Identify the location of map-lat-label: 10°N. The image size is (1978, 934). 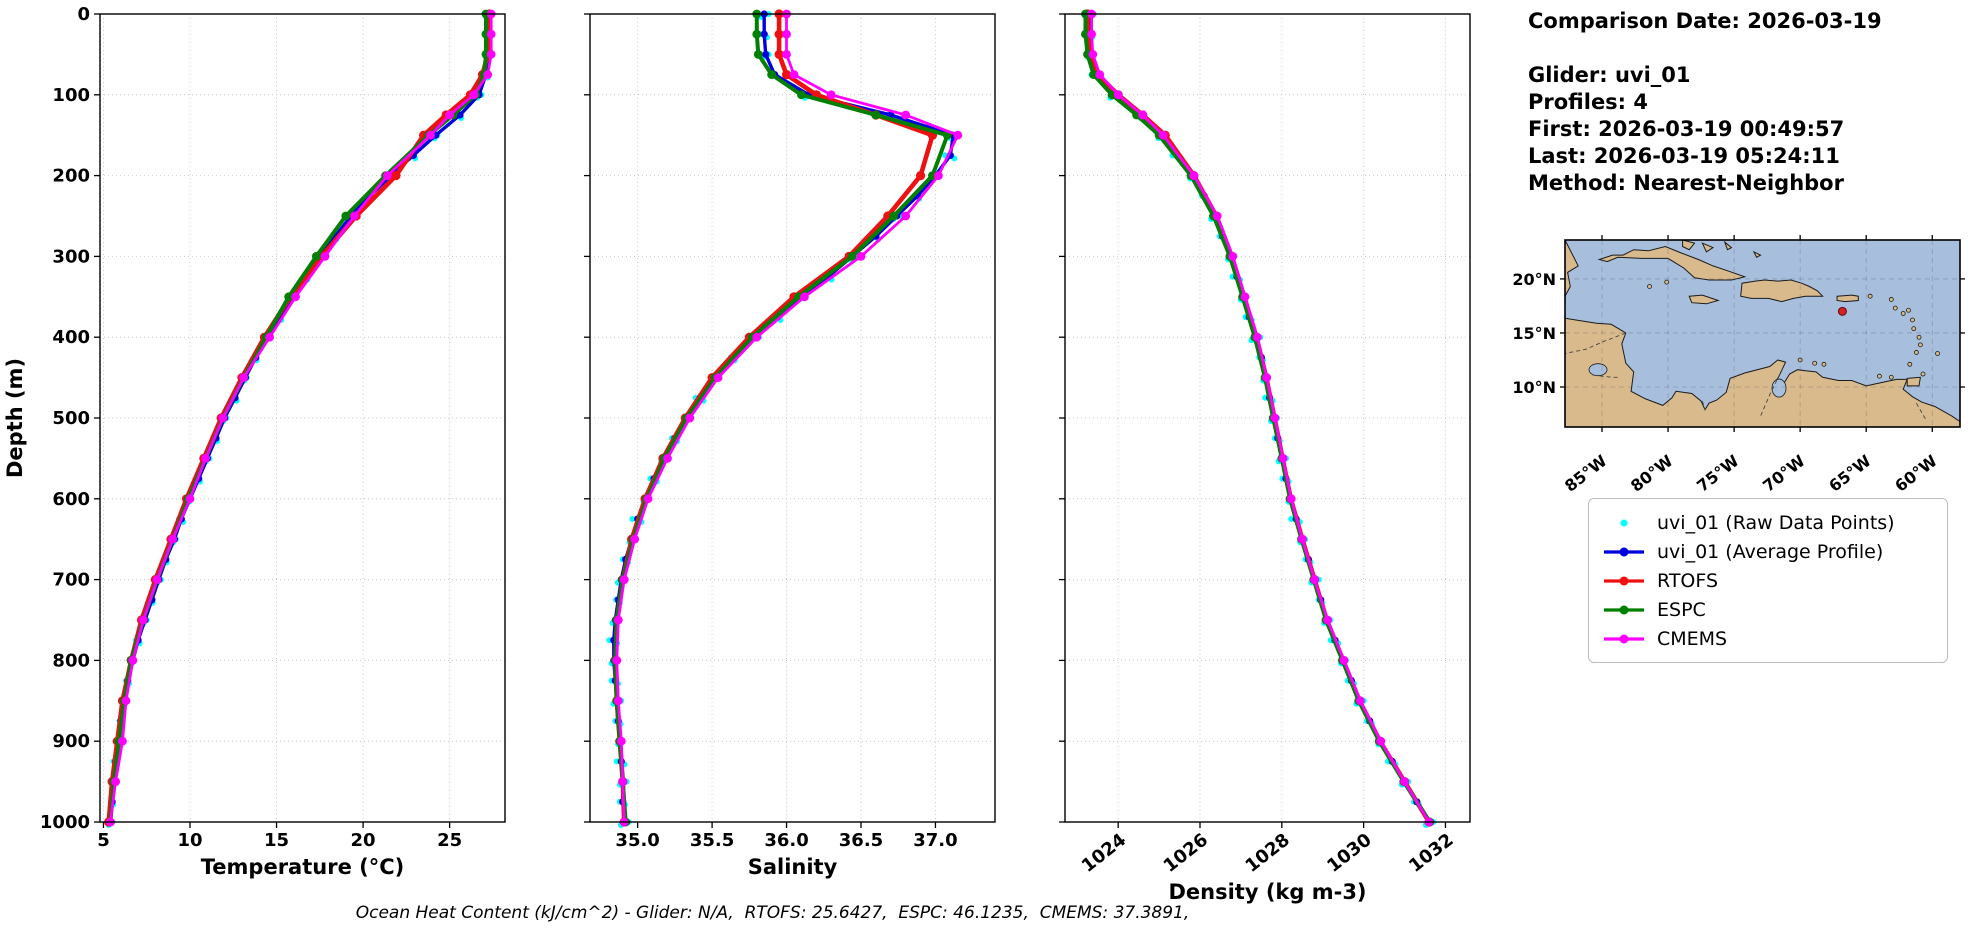
(1534, 387).